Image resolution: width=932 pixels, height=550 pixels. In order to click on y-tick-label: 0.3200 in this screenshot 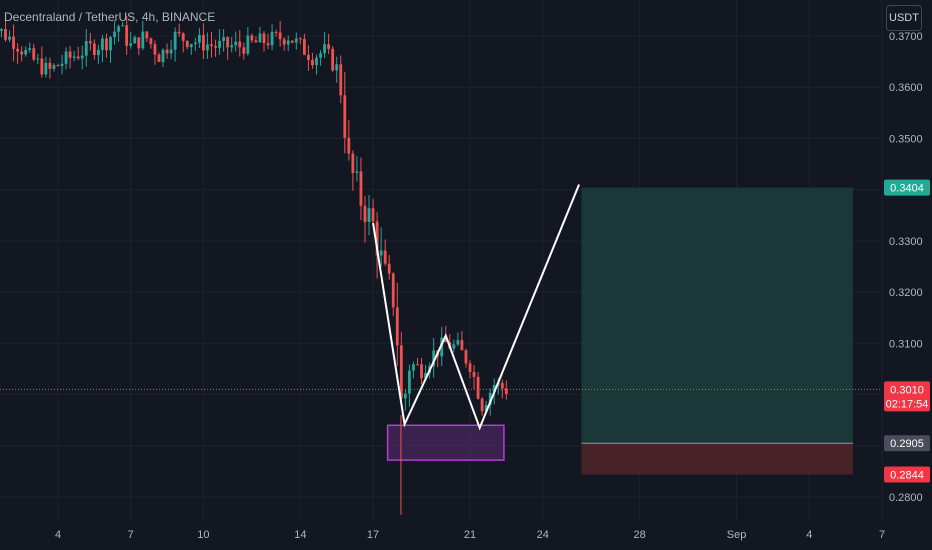, I will do `click(906, 293)`.